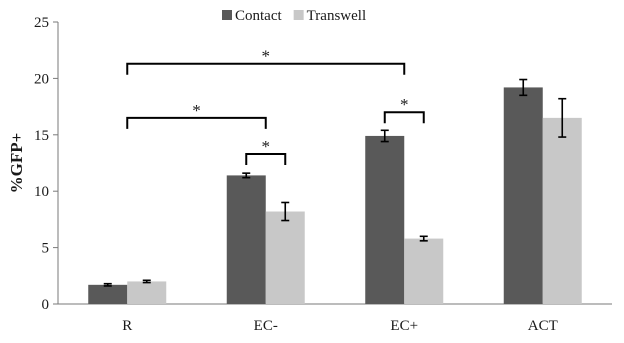 The width and height of the screenshot is (624, 343). I want to click on x-tick-label: EC+, so click(404, 326).